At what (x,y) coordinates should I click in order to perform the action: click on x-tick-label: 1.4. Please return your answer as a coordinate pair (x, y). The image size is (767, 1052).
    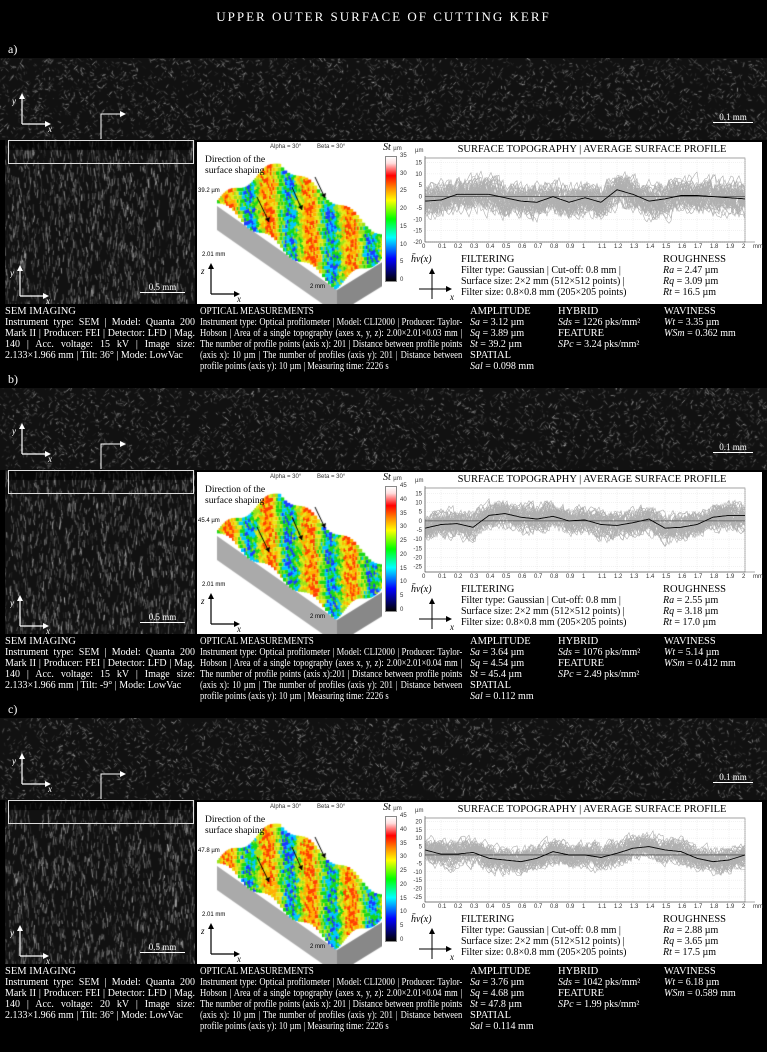
    Looking at the image, I should click on (650, 247).